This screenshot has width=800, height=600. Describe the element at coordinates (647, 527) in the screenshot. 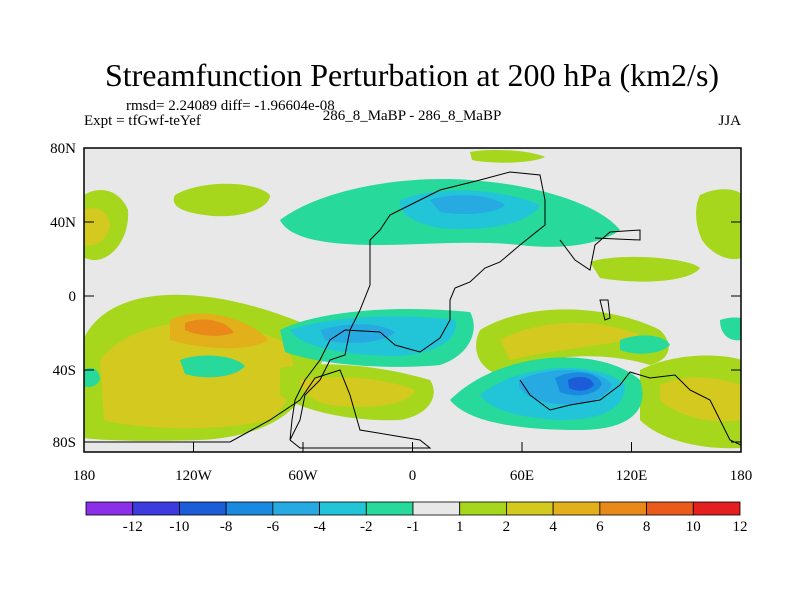

I see `colorbar-tick-label: 8` at that location.